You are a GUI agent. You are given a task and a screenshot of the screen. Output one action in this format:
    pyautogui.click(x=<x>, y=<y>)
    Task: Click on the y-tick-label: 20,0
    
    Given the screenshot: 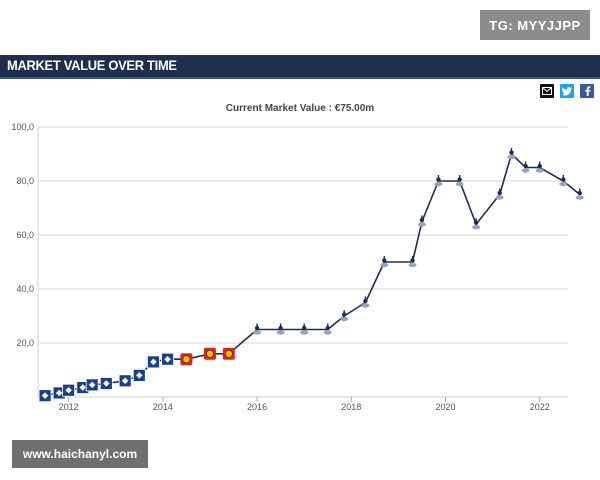 What is the action you would take?
    pyautogui.click(x=25, y=343)
    